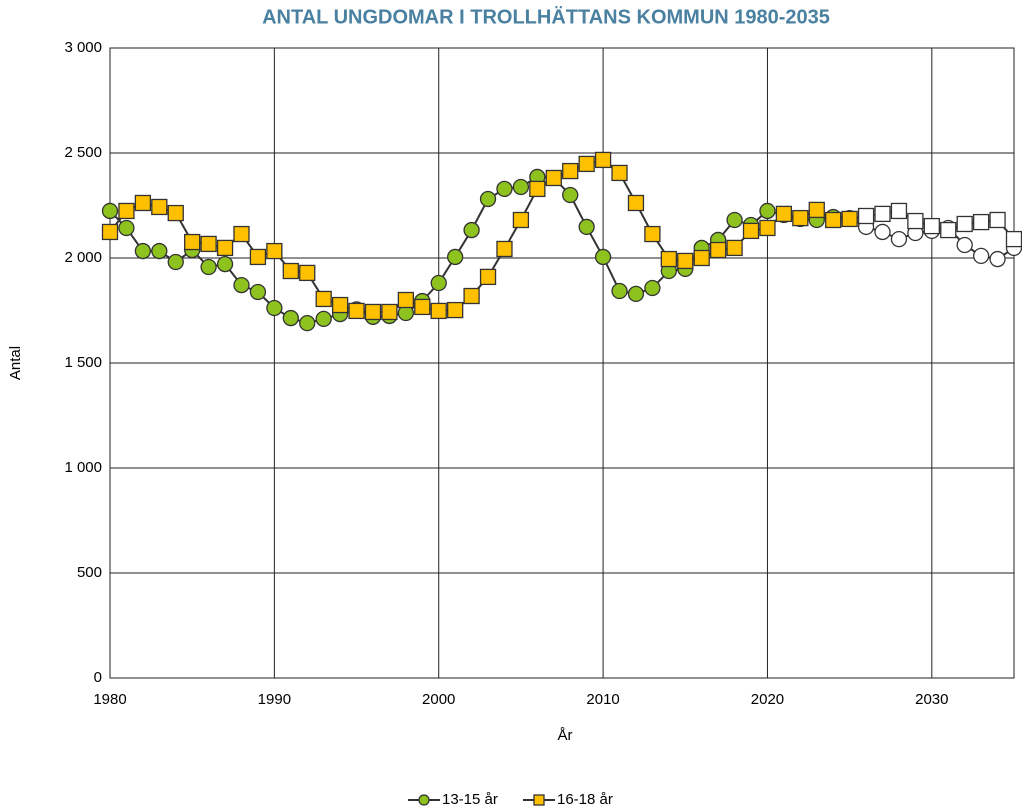 The image size is (1022, 811). What do you see at coordinates (585, 799) in the screenshot?
I see `legend-label: 16-18 år` at bounding box center [585, 799].